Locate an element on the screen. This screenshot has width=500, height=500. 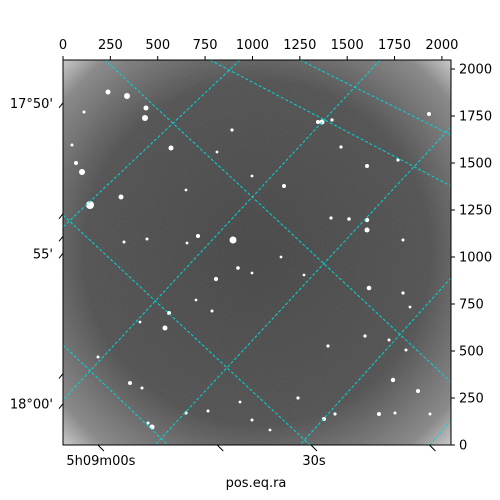
x-tick-label: 500 is located at coordinates (157, 45).